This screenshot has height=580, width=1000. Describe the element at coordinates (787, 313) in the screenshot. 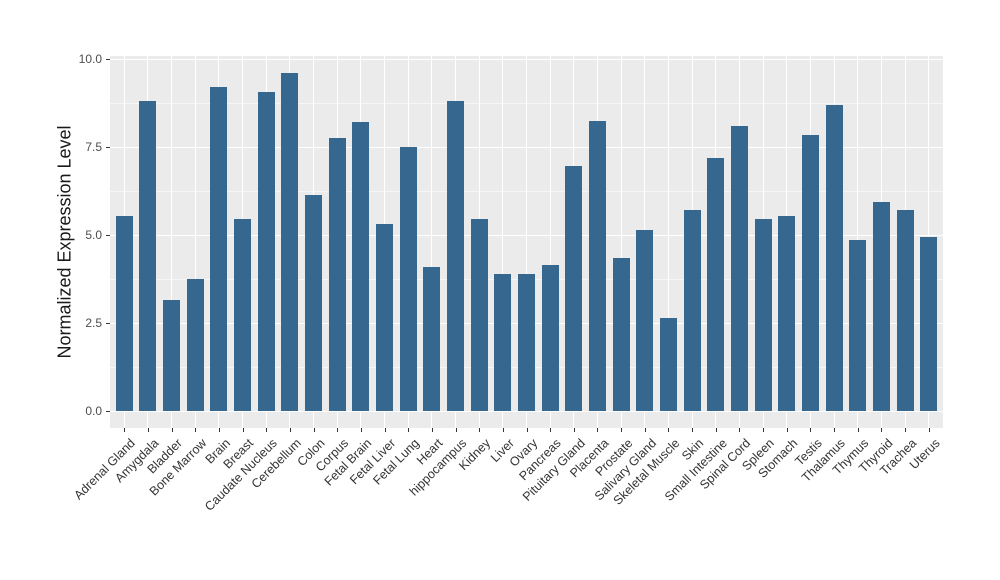

I see `bar-stomach` at that location.